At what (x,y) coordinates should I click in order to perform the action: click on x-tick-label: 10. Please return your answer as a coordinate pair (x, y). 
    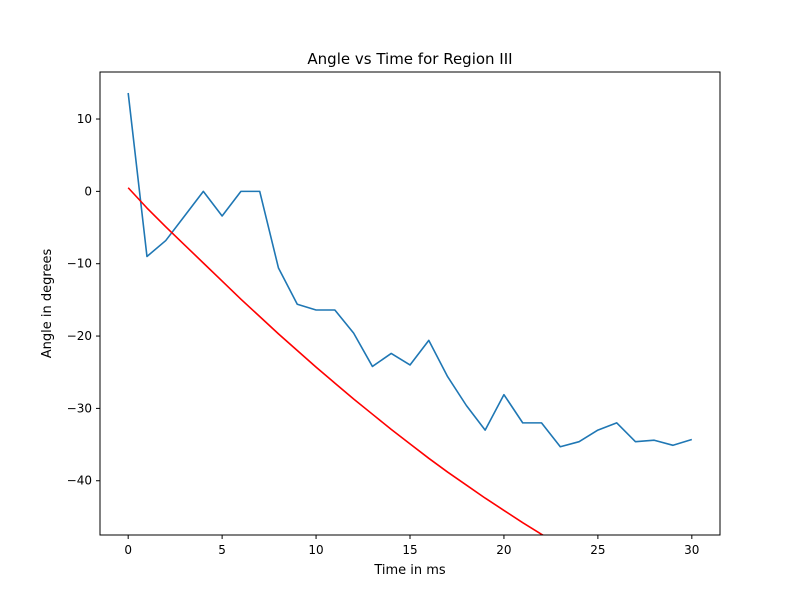
    Looking at the image, I should click on (315, 550).